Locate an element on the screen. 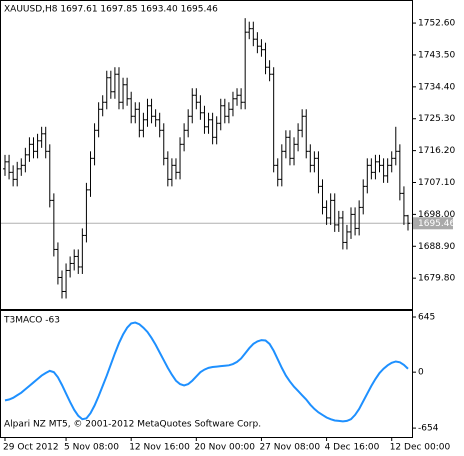 This screenshot has width=464, height=456. x-tick-label: 5 Nov 08:00 is located at coordinates (91, 448).